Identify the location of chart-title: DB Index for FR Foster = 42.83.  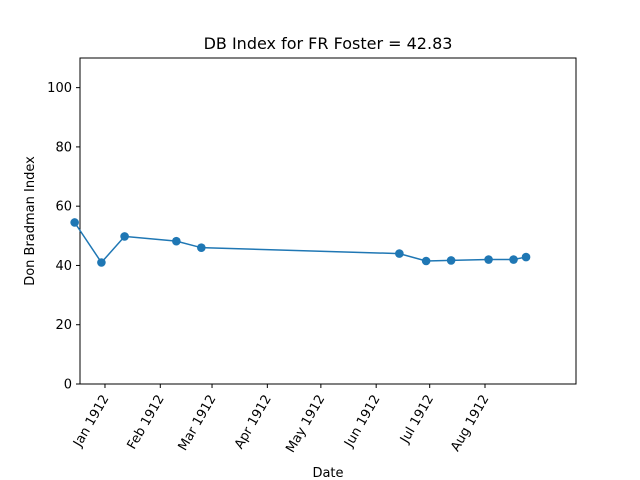
(328, 43).